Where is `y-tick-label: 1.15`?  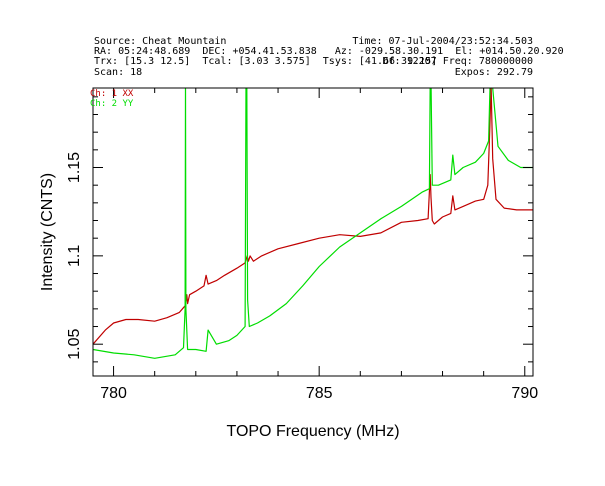
y-tick-label: 1.15 is located at coordinates (74, 167).